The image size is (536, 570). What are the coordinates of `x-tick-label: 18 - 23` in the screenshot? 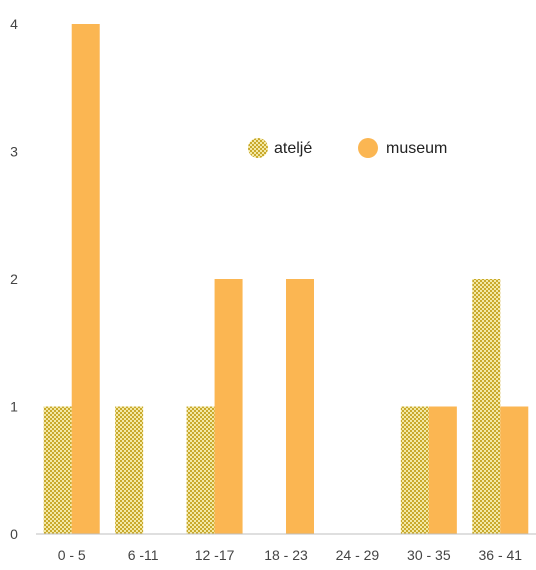 It's located at (286, 555).